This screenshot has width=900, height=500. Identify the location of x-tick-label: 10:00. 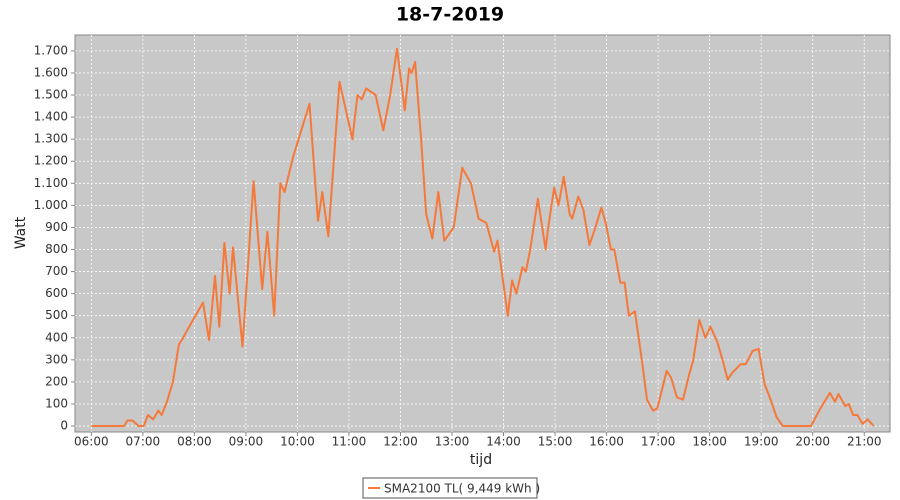
(297, 442).